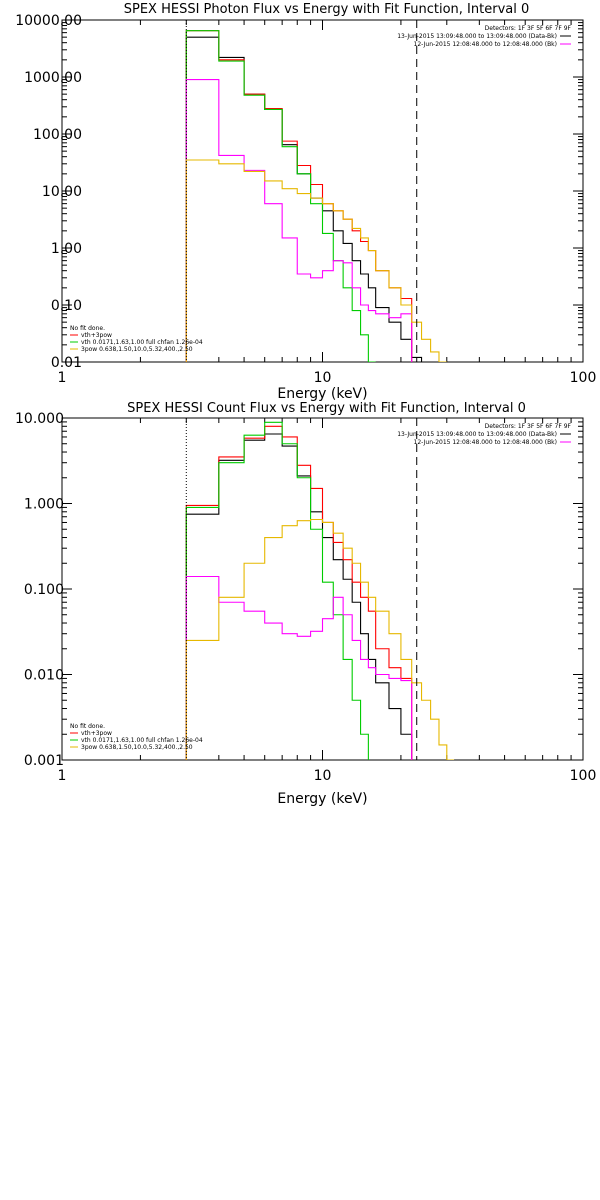 The width and height of the screenshot is (600, 1200). Describe the element at coordinates (44, 761) in the screenshot. I see `y-tick-label: 0.001` at that location.